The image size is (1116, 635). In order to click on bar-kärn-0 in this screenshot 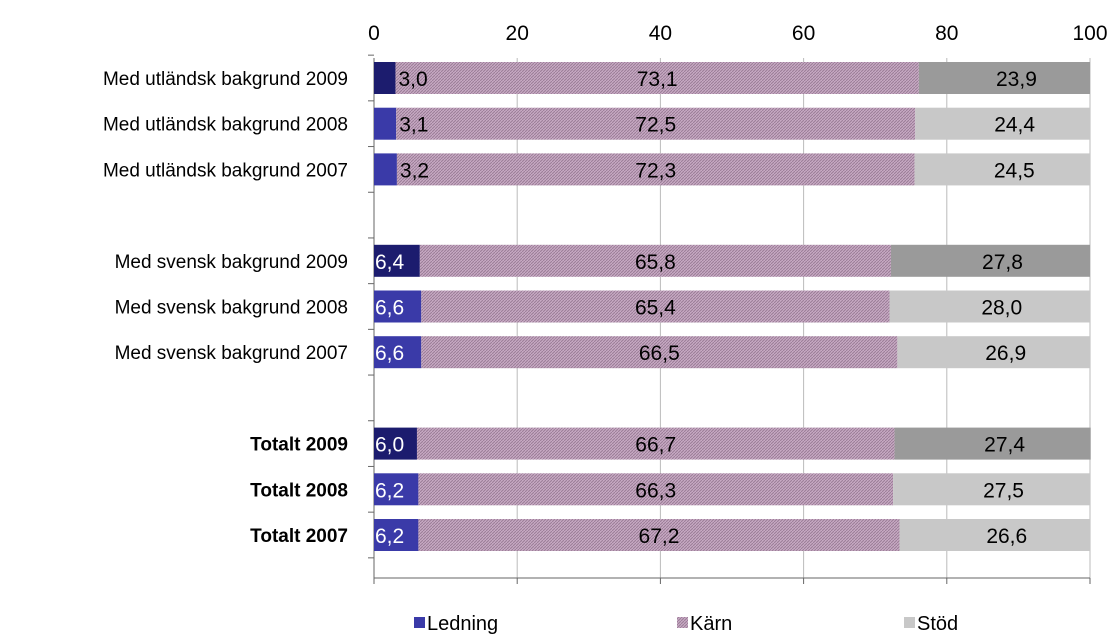, I will do `click(657, 78)`.